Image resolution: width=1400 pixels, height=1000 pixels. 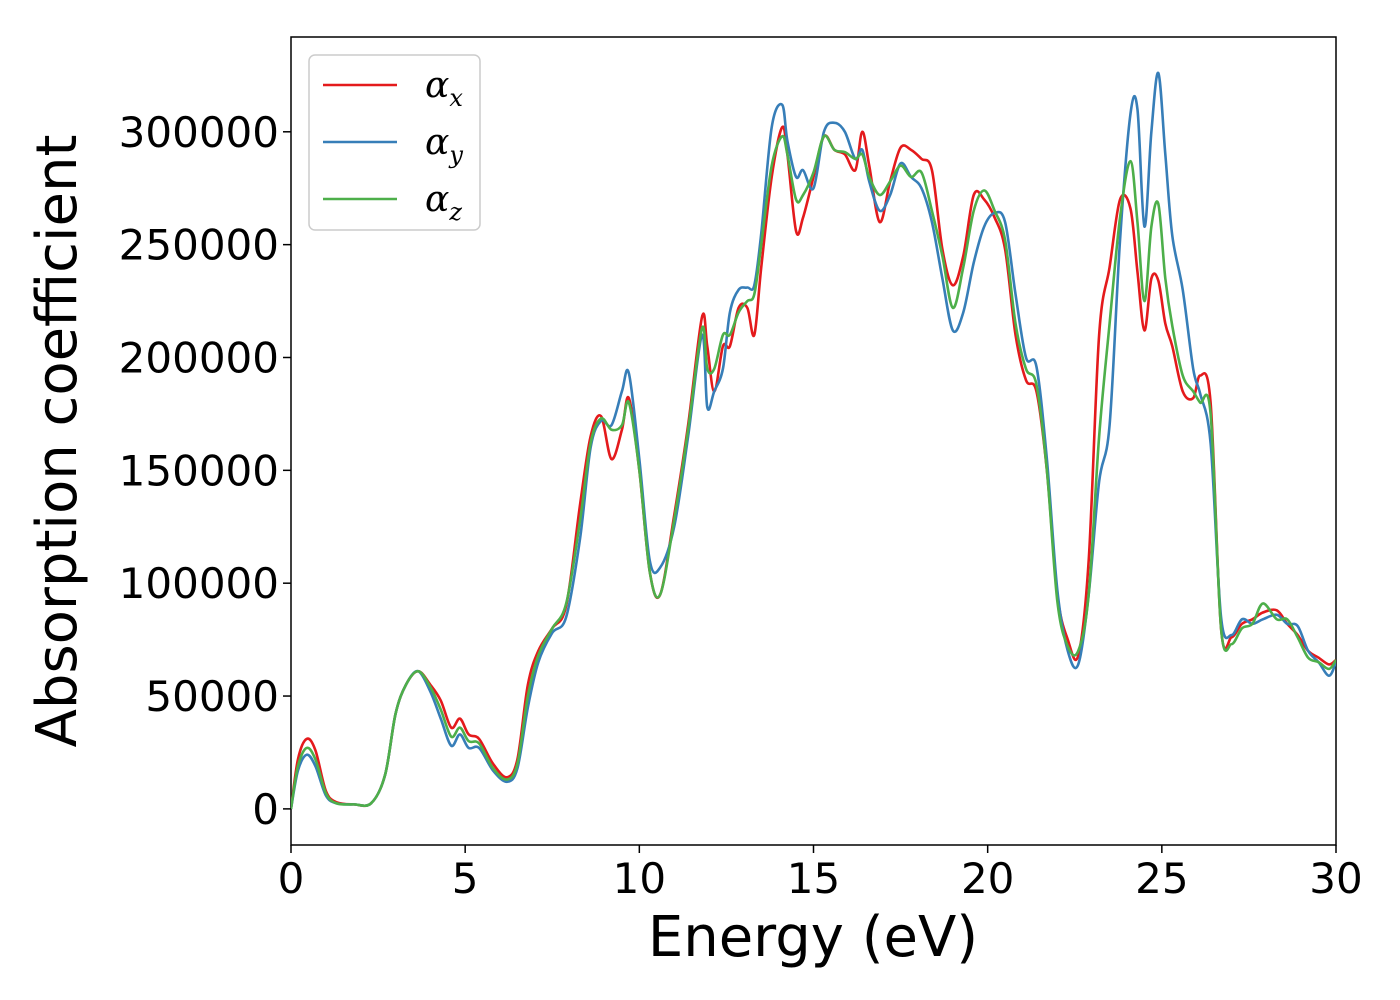 I want to click on y-tick-label: 0, so click(x=265, y=809).